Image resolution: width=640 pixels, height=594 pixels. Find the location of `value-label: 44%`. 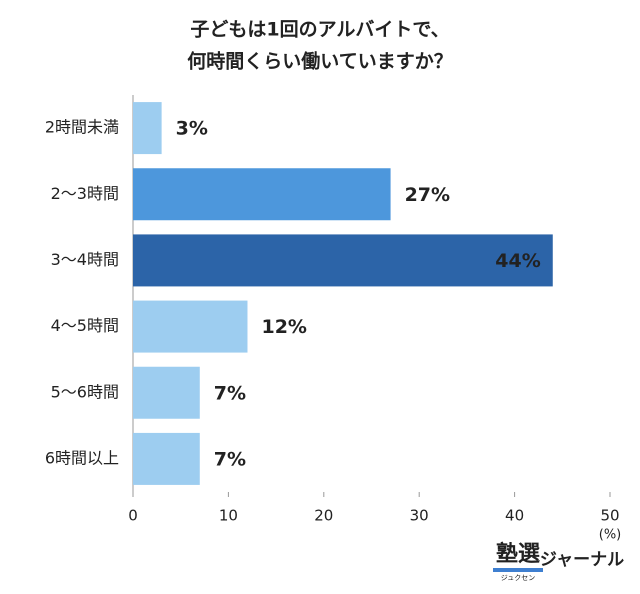

value-label: 44% is located at coordinates (517, 261).